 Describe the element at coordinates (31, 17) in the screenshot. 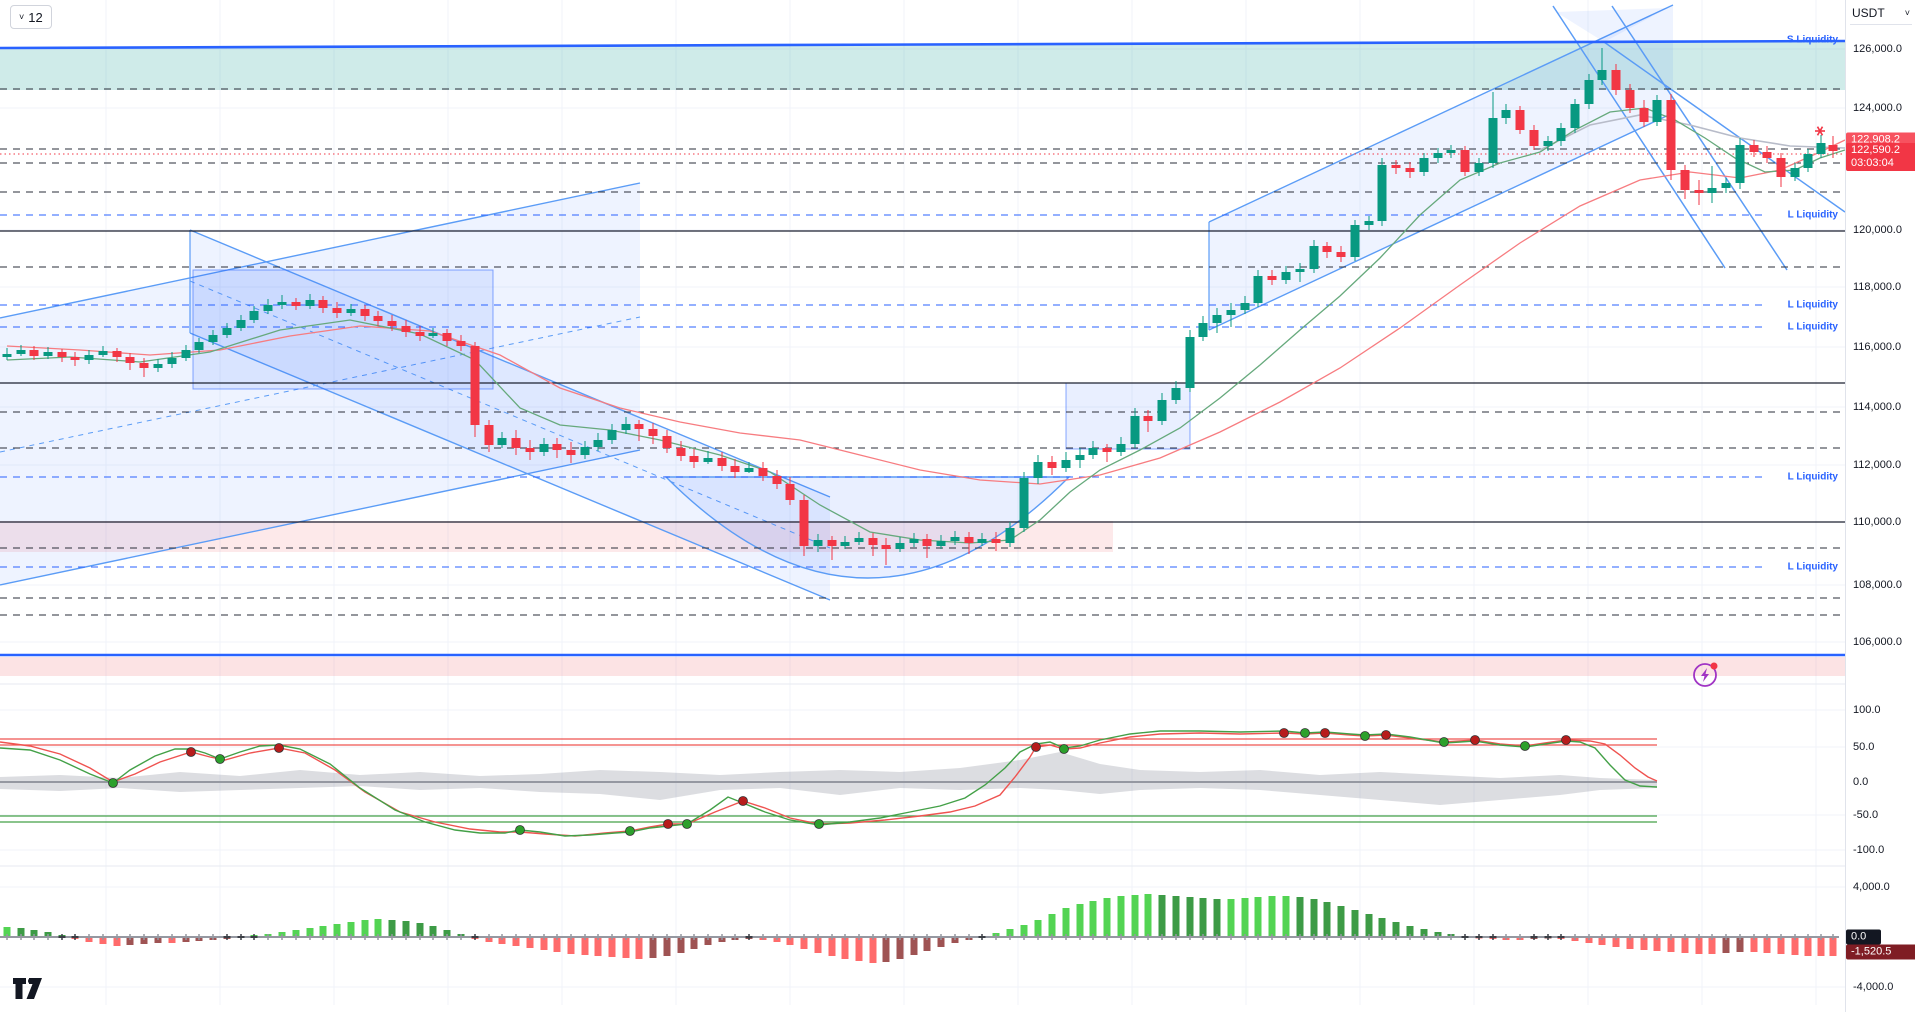

I see `timeframe-button: ˅ 12` at that location.